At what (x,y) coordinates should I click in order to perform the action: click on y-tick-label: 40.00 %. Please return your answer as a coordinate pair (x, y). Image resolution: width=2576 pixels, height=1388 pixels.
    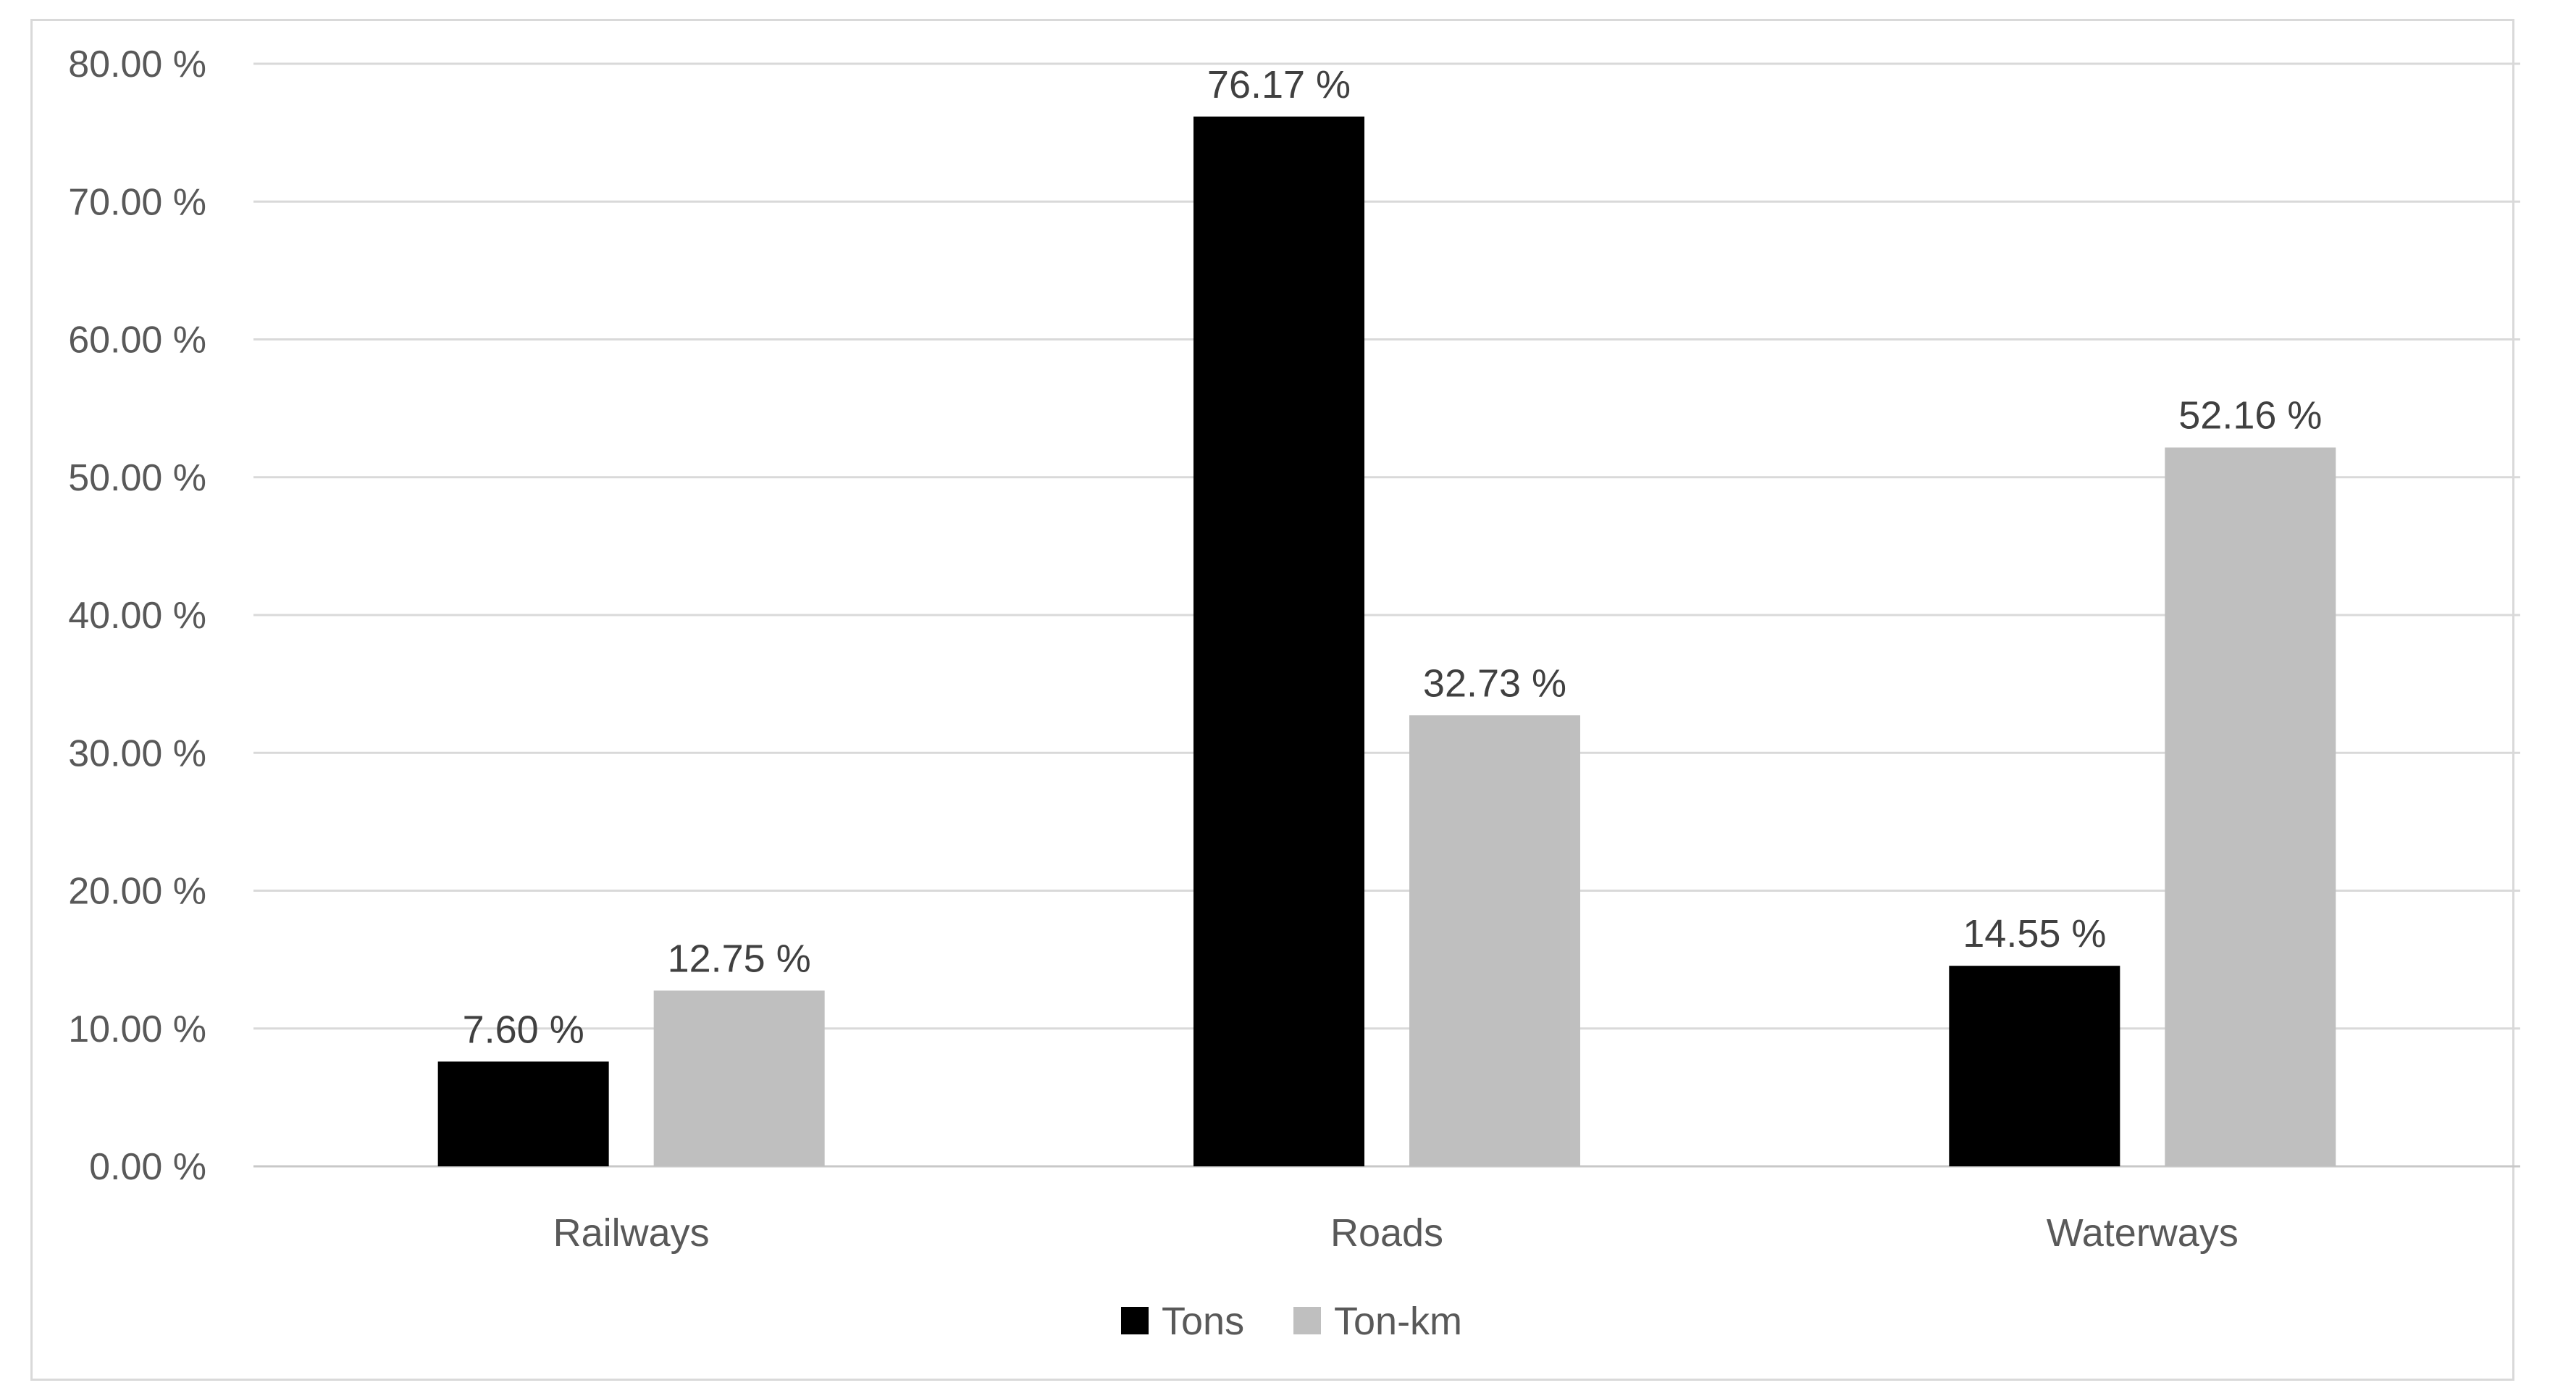
    Looking at the image, I should click on (137, 616).